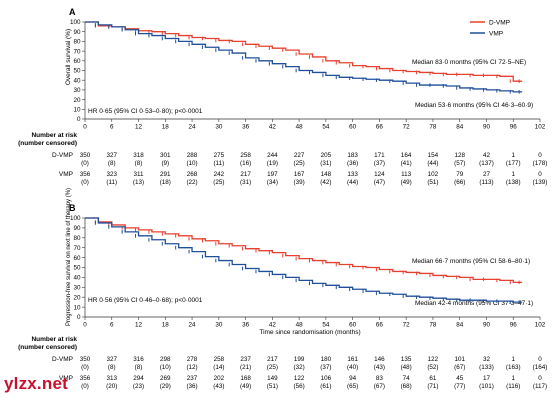 The image size is (554, 401). I want to click on panel-b-risk-d-vmp-count: 199, so click(299, 359).